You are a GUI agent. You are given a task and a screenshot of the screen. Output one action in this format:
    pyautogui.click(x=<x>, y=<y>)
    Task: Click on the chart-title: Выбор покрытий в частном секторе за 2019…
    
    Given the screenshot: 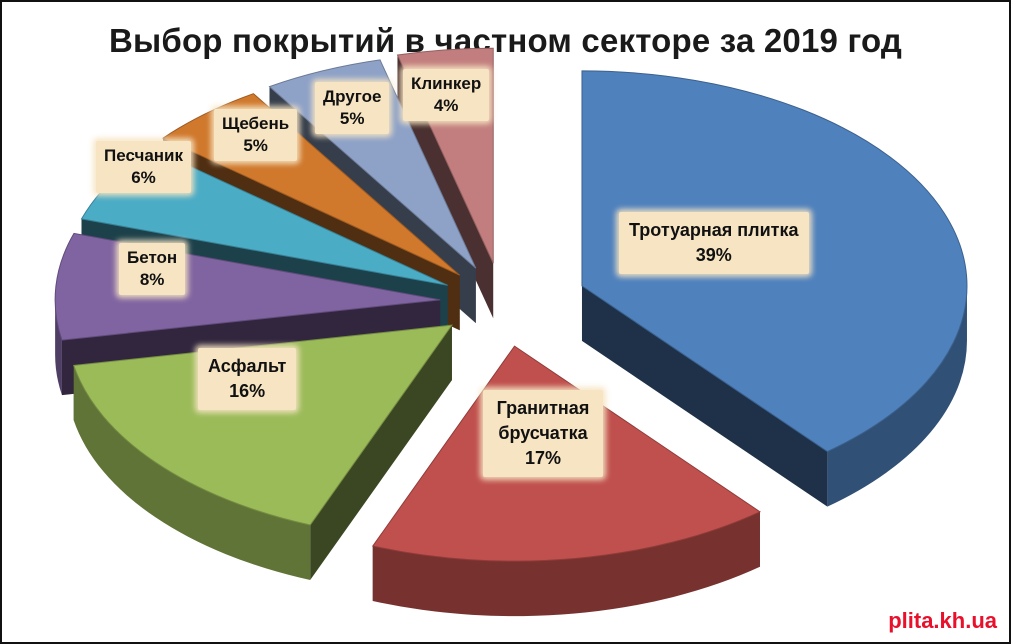 What is the action you would take?
    pyautogui.click(x=505, y=40)
    